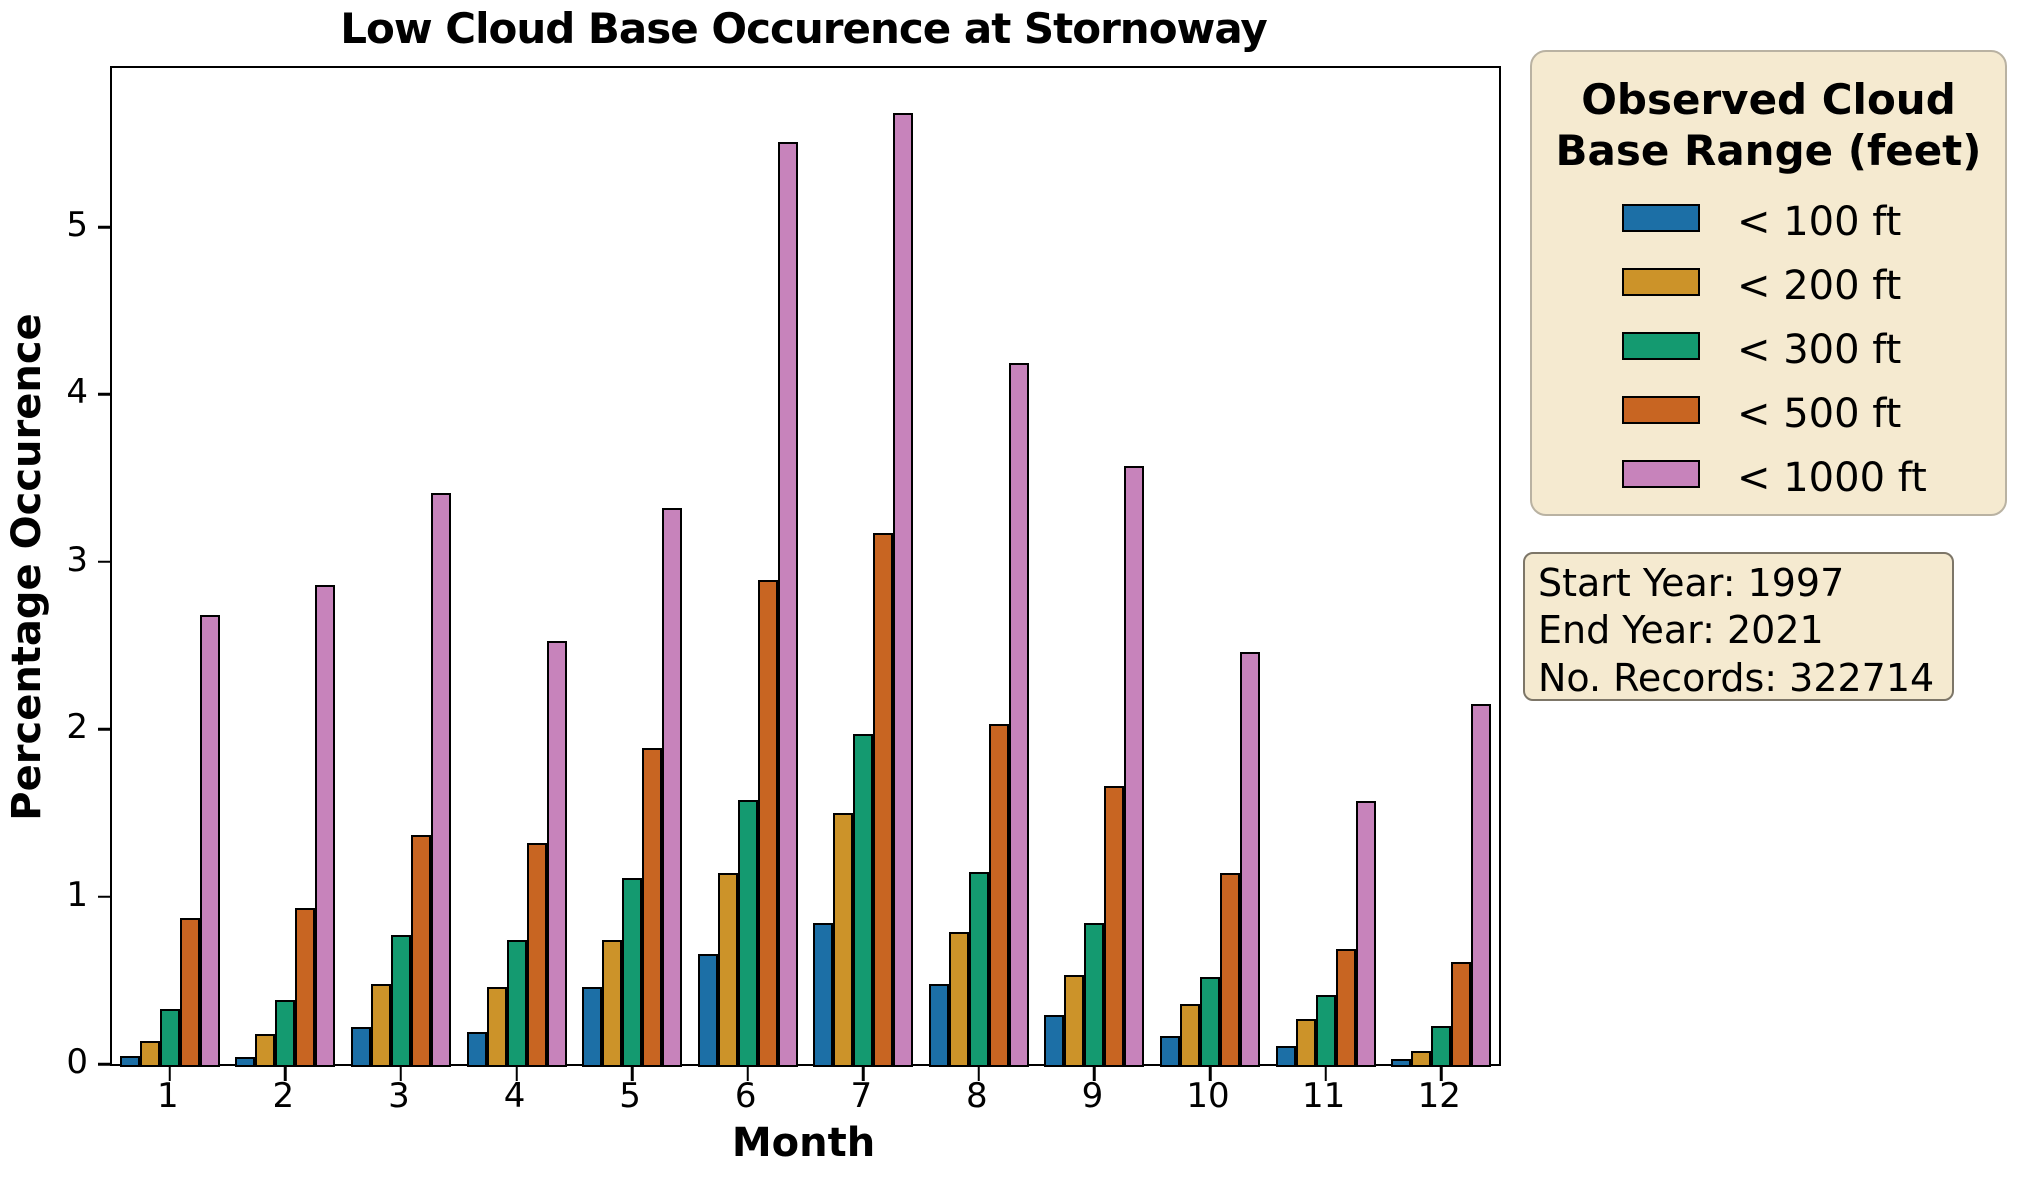  Describe the element at coordinates (77, 392) in the screenshot. I see `y-tick-label: 4` at that location.